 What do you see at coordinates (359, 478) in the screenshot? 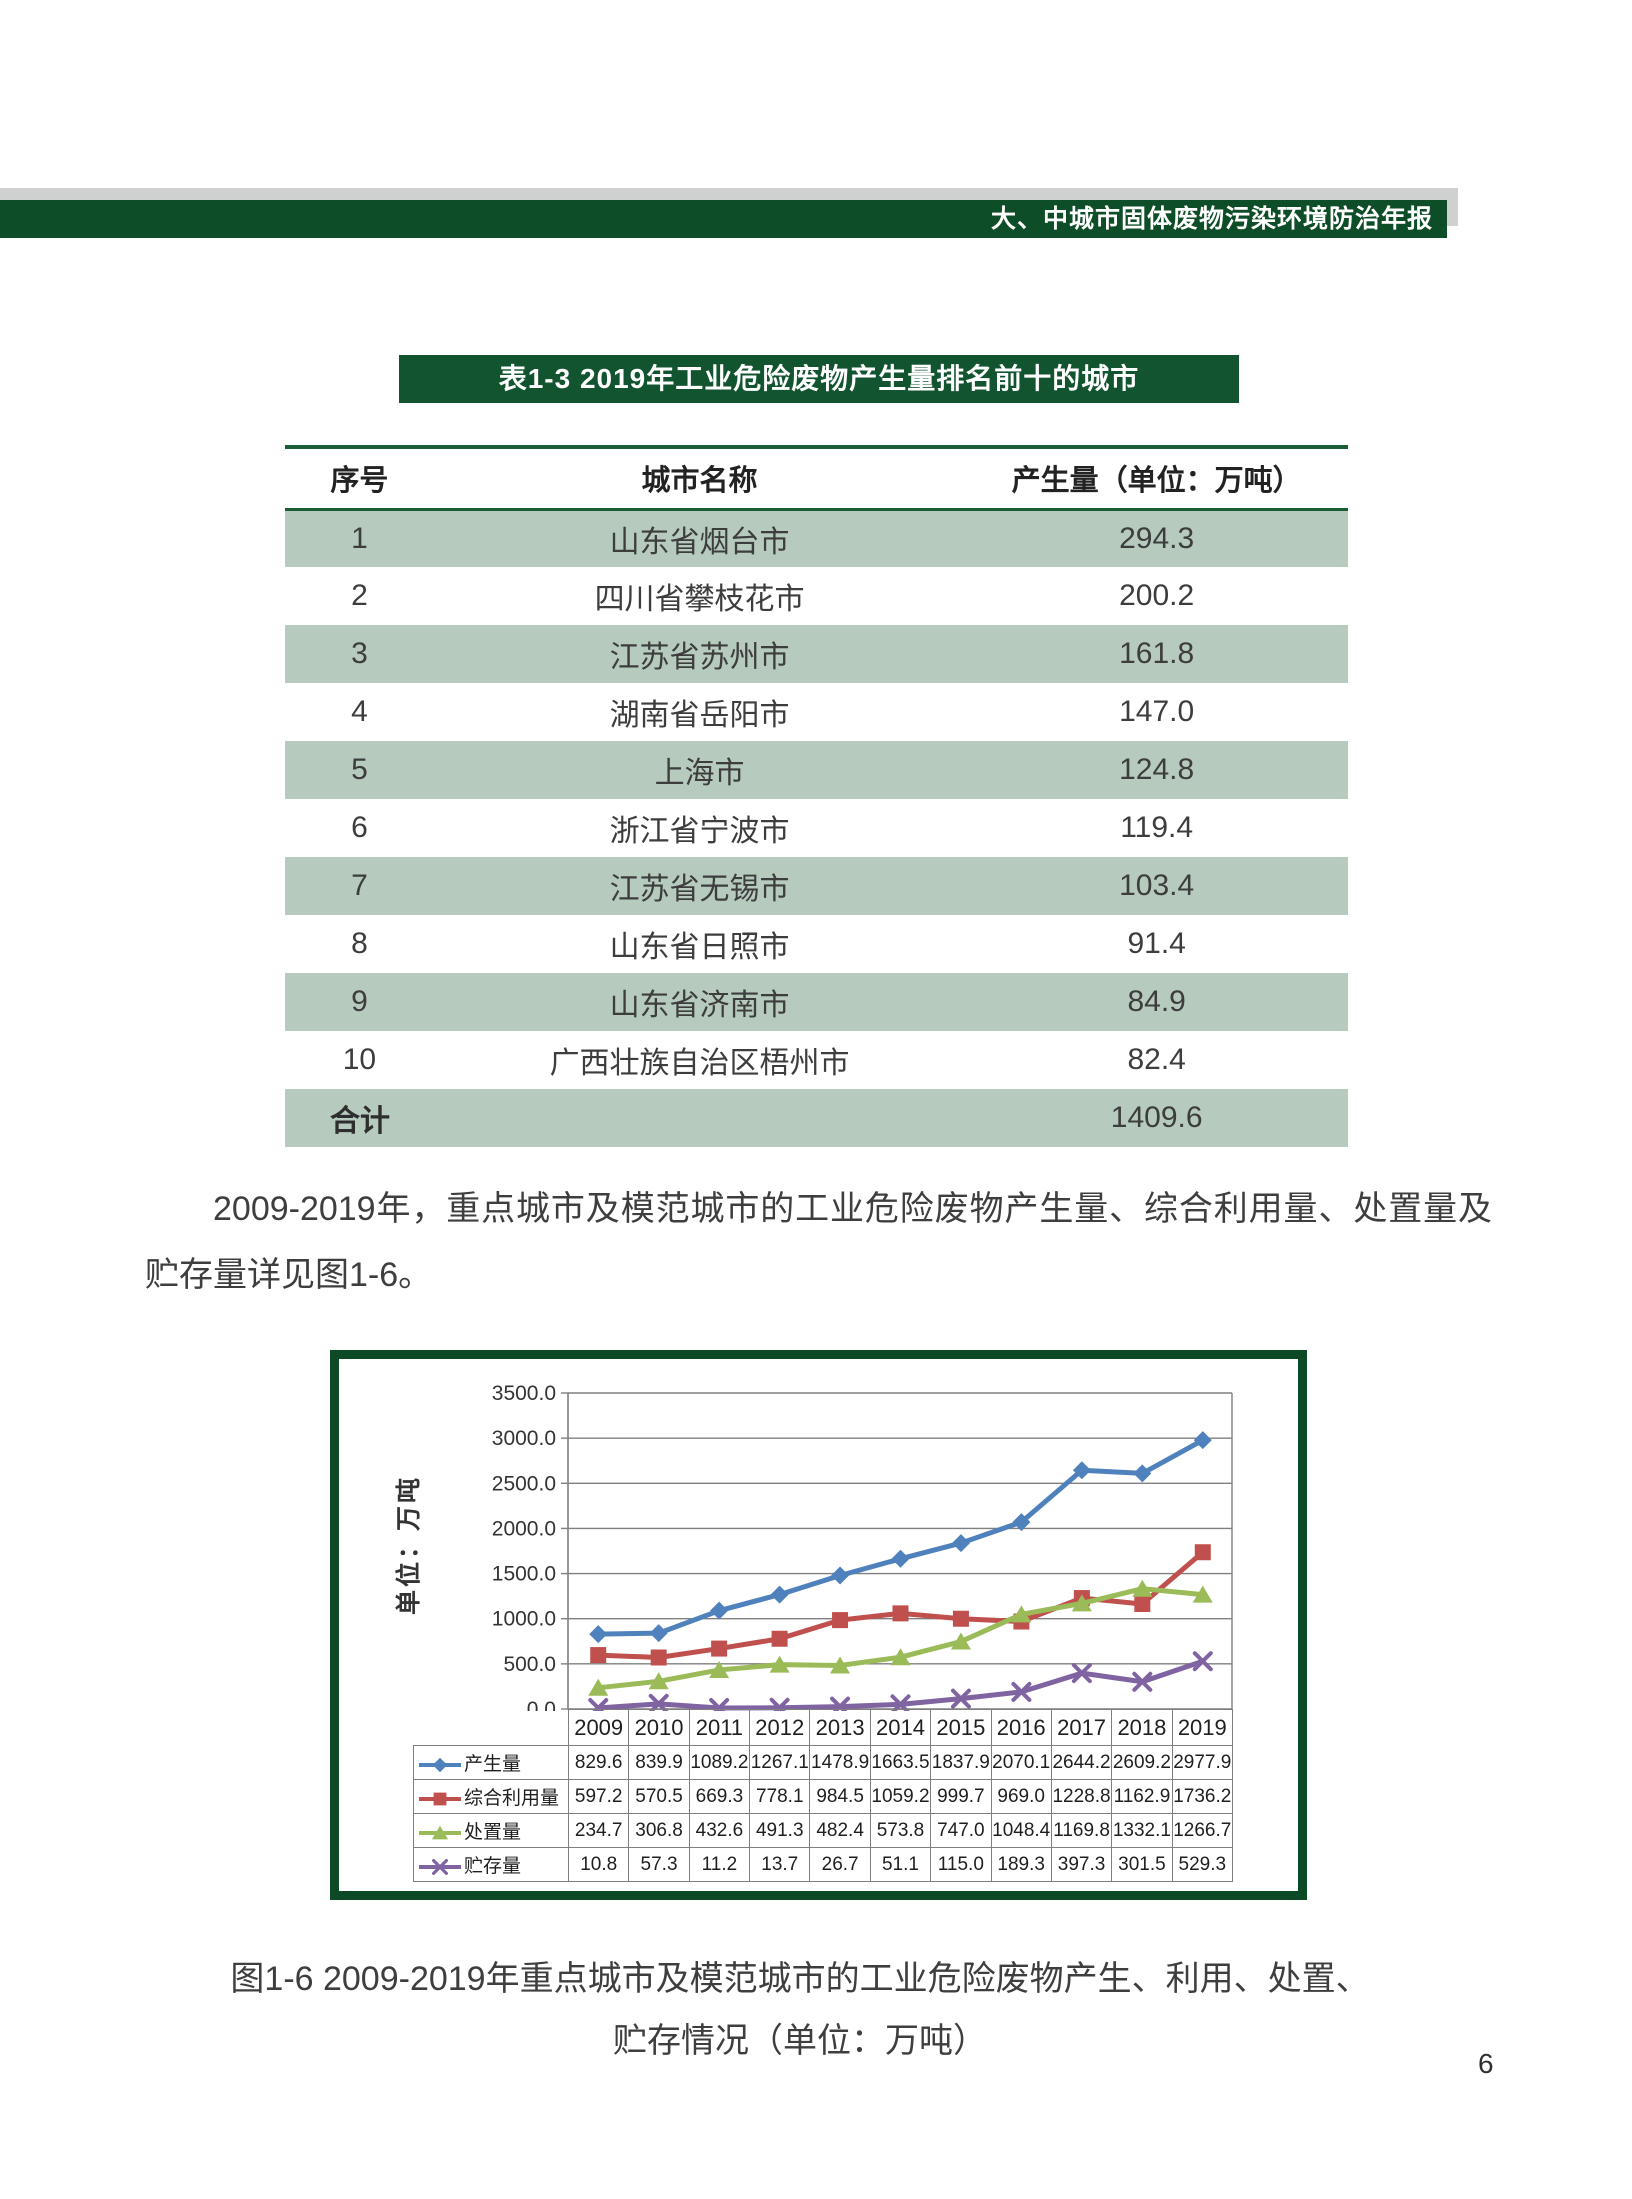
I see `column-header-rank: 序号` at bounding box center [359, 478].